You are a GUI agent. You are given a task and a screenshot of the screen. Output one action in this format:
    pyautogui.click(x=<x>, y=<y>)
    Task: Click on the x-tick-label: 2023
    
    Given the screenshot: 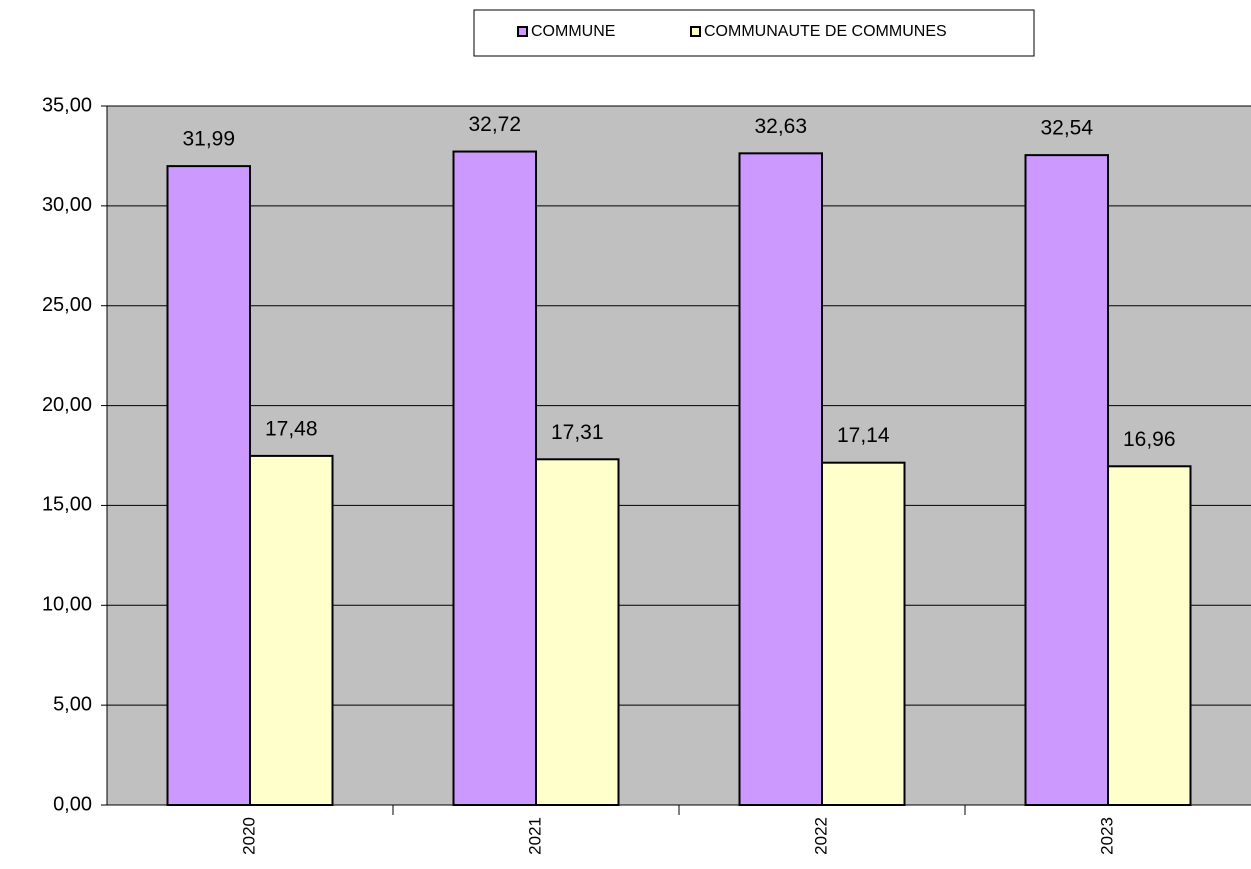 What is the action you would take?
    pyautogui.click(x=1106, y=836)
    